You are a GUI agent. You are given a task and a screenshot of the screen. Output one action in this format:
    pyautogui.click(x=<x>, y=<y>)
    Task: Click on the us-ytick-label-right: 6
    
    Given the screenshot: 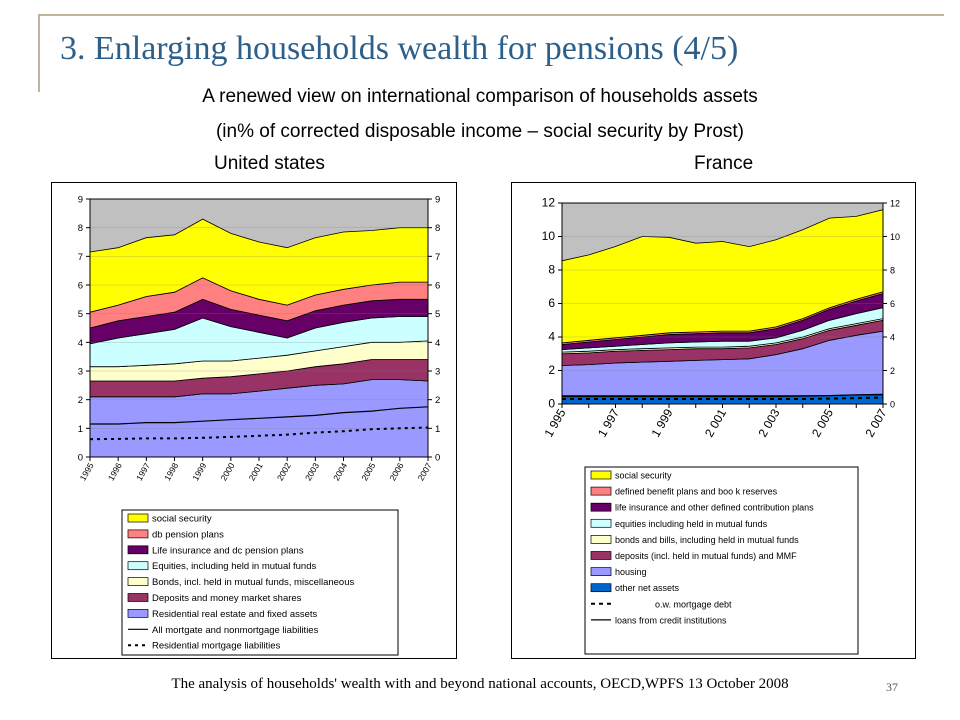 What is the action you would take?
    pyautogui.click(x=437, y=286)
    